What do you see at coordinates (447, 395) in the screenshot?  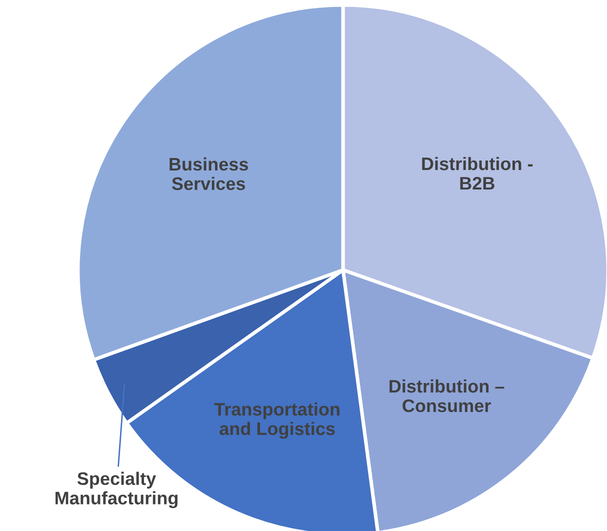 I see `slice-label: Distribution – Consumer` at bounding box center [447, 395].